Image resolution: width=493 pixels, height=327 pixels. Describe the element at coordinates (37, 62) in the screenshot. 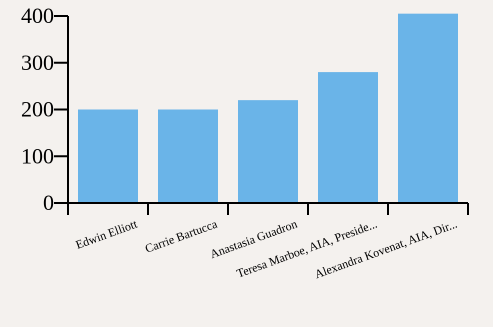

I see `y-tick-label: 300` at that location.